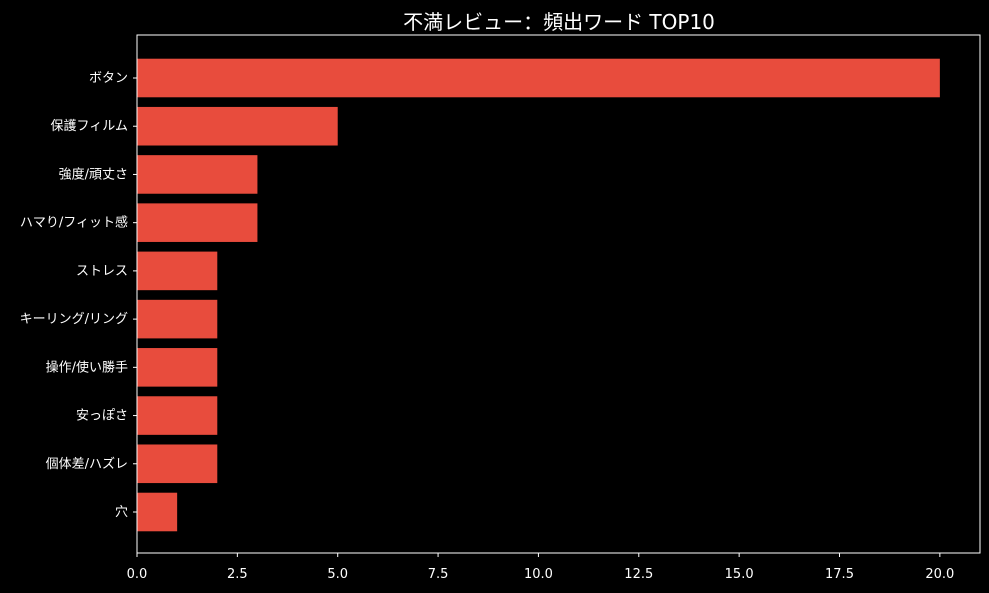 The width and height of the screenshot is (989, 593). I want to click on x-tick-label: 7.5, so click(438, 574).